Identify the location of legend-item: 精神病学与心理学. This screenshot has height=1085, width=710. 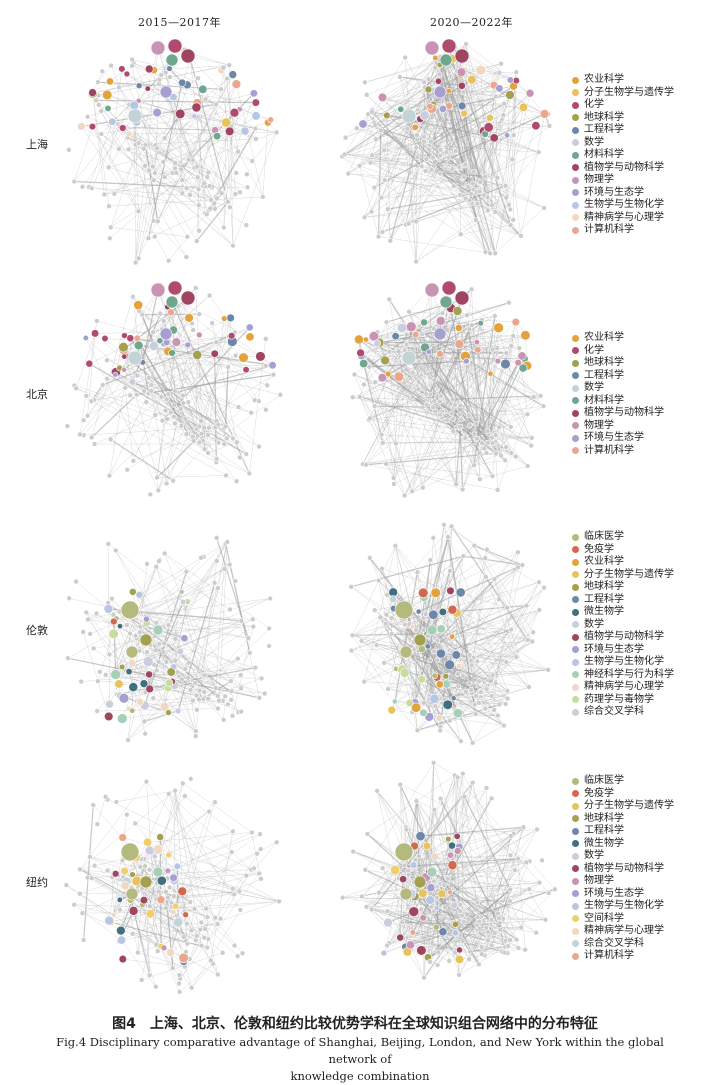
(623, 687).